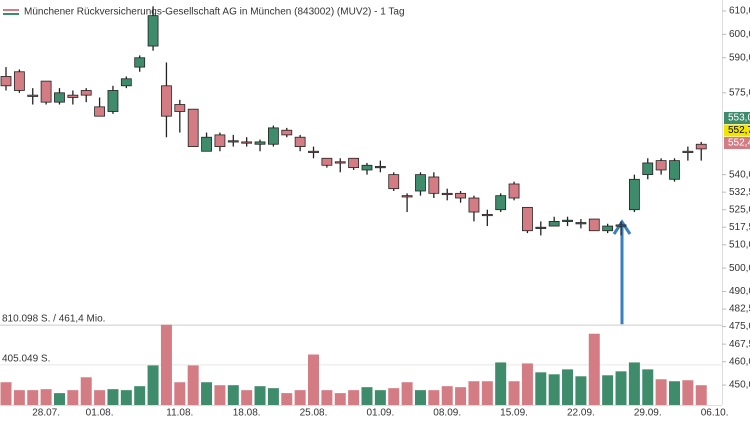  What do you see at coordinates (53, 318) in the screenshot?
I see `volume-tick-label: 810.098 S. / 461,4 Mio.` at bounding box center [53, 318].